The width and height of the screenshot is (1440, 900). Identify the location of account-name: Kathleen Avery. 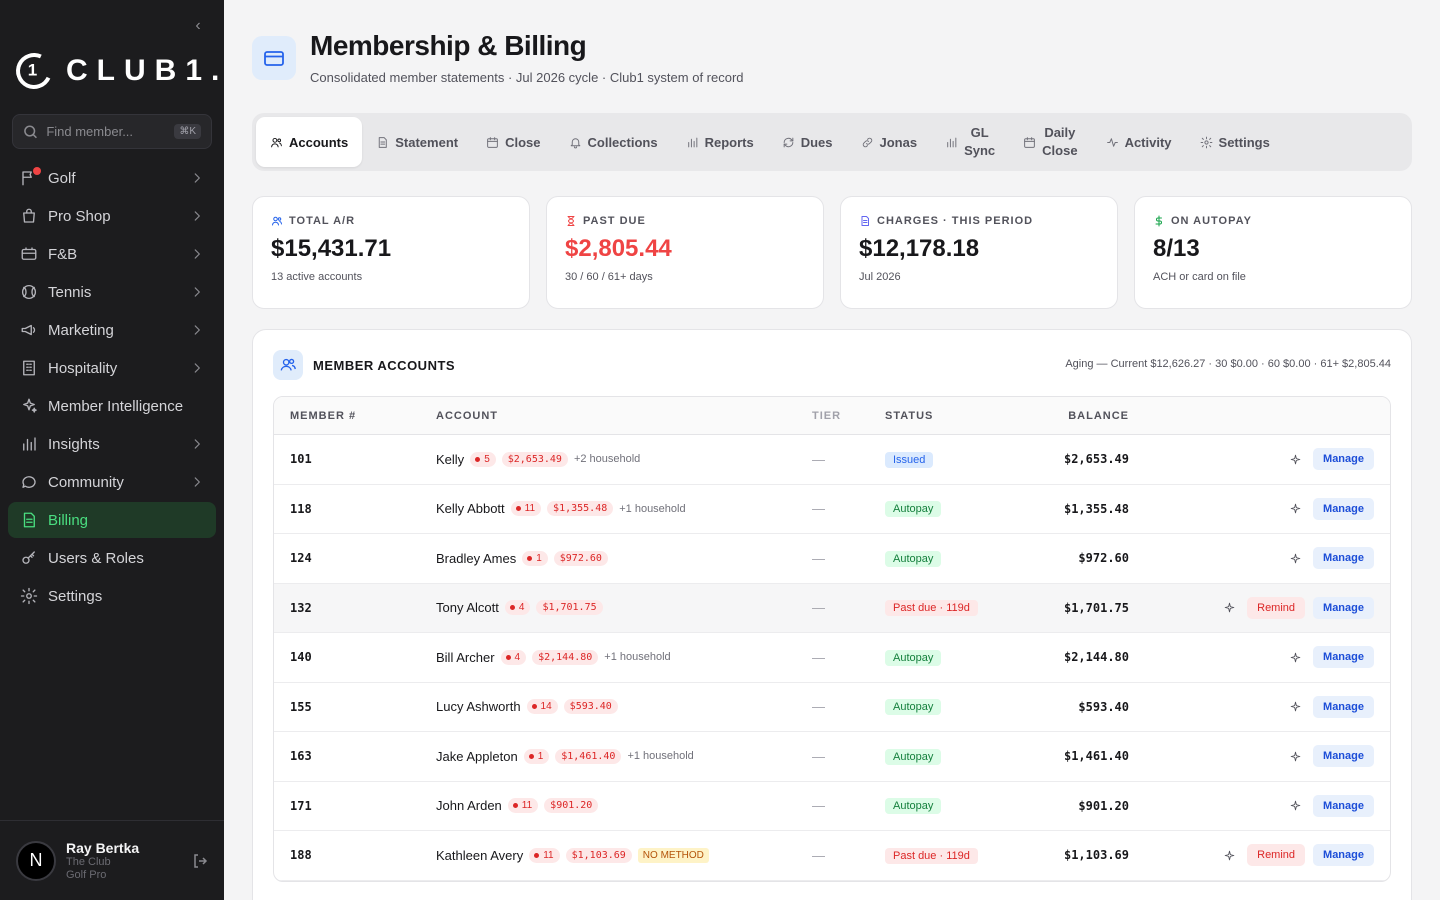
(480, 855).